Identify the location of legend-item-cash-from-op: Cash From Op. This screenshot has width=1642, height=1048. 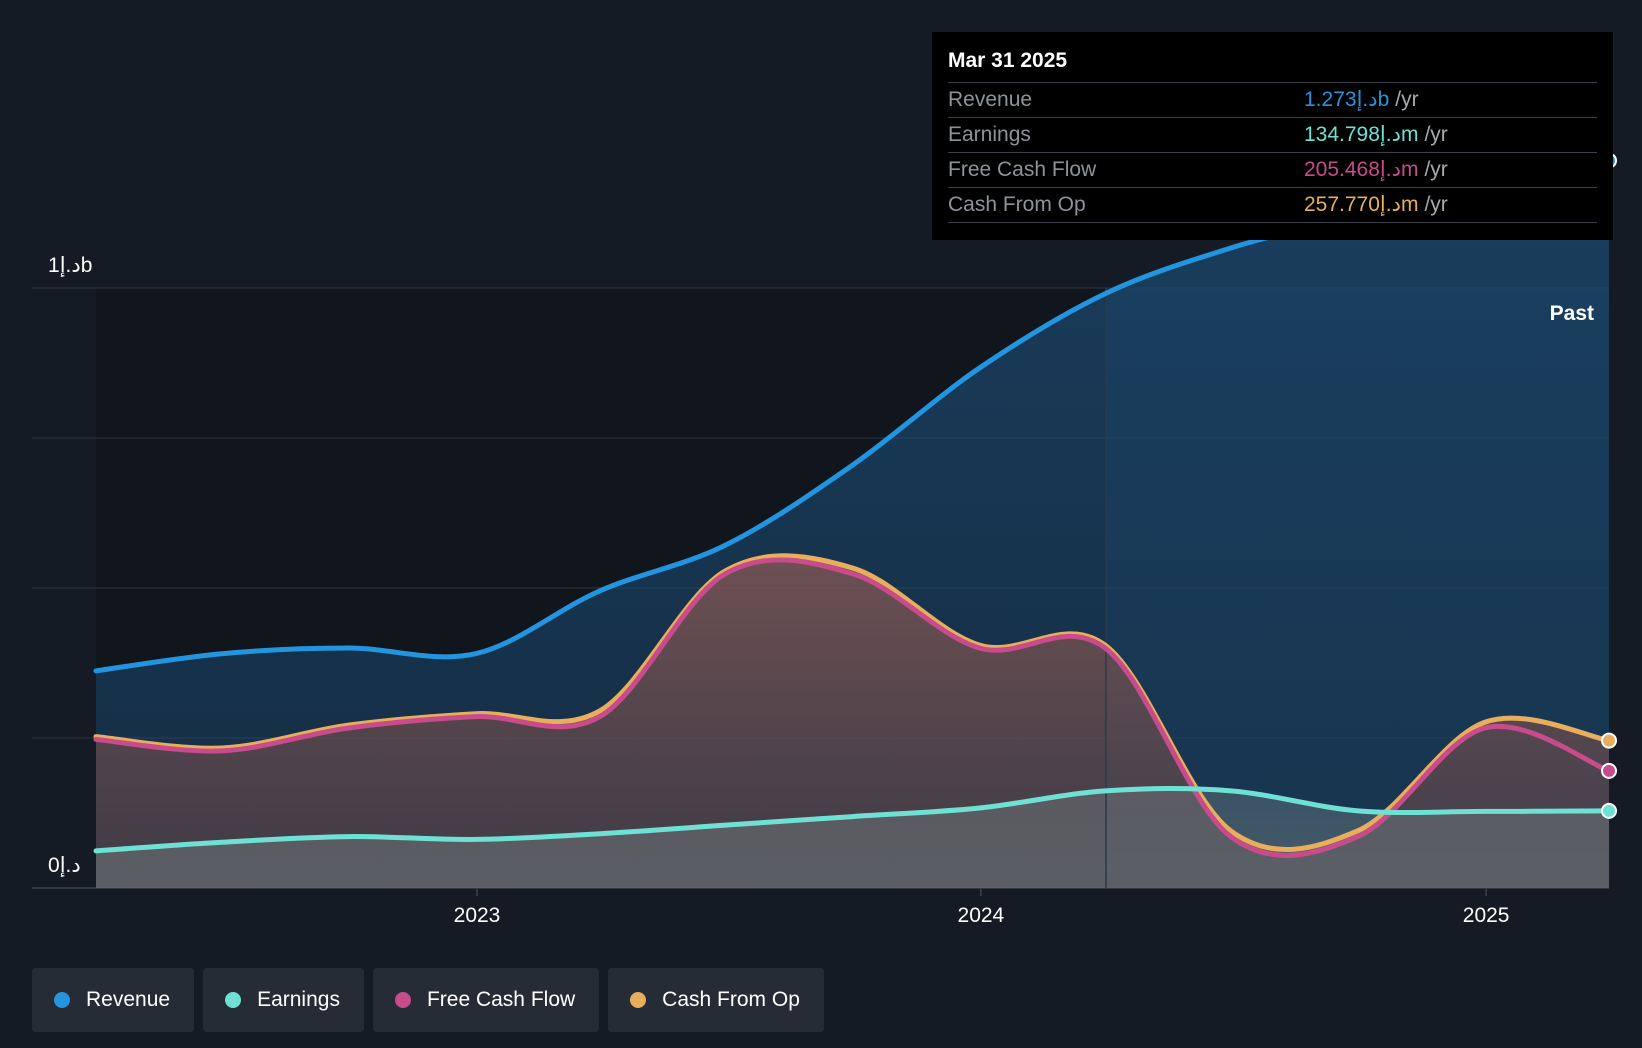
(716, 1000).